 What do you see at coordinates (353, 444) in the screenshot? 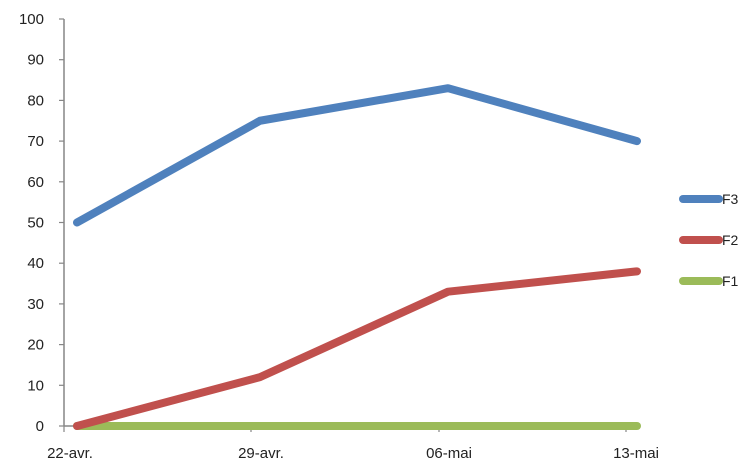
I see `x-axis-ticks: 22-avr. 29-avr. 06-mai 13-mai` at bounding box center [353, 444].